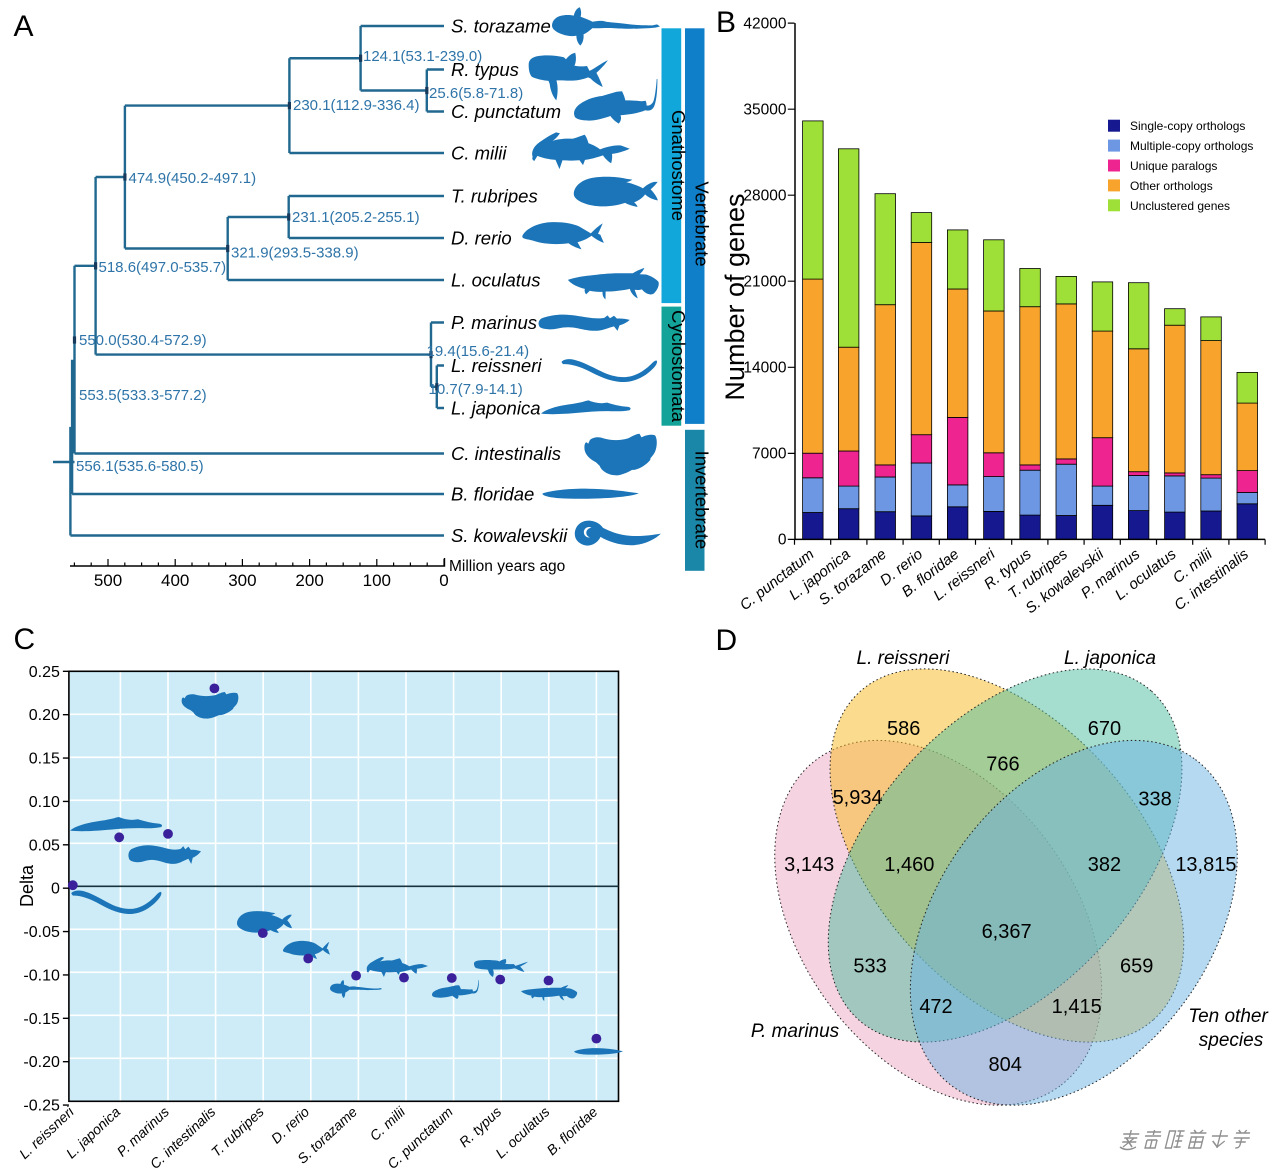 The width and height of the screenshot is (1269, 1169). What do you see at coordinates (1002, 764) in the screenshot?
I see `svg-text: 766` at bounding box center [1002, 764].